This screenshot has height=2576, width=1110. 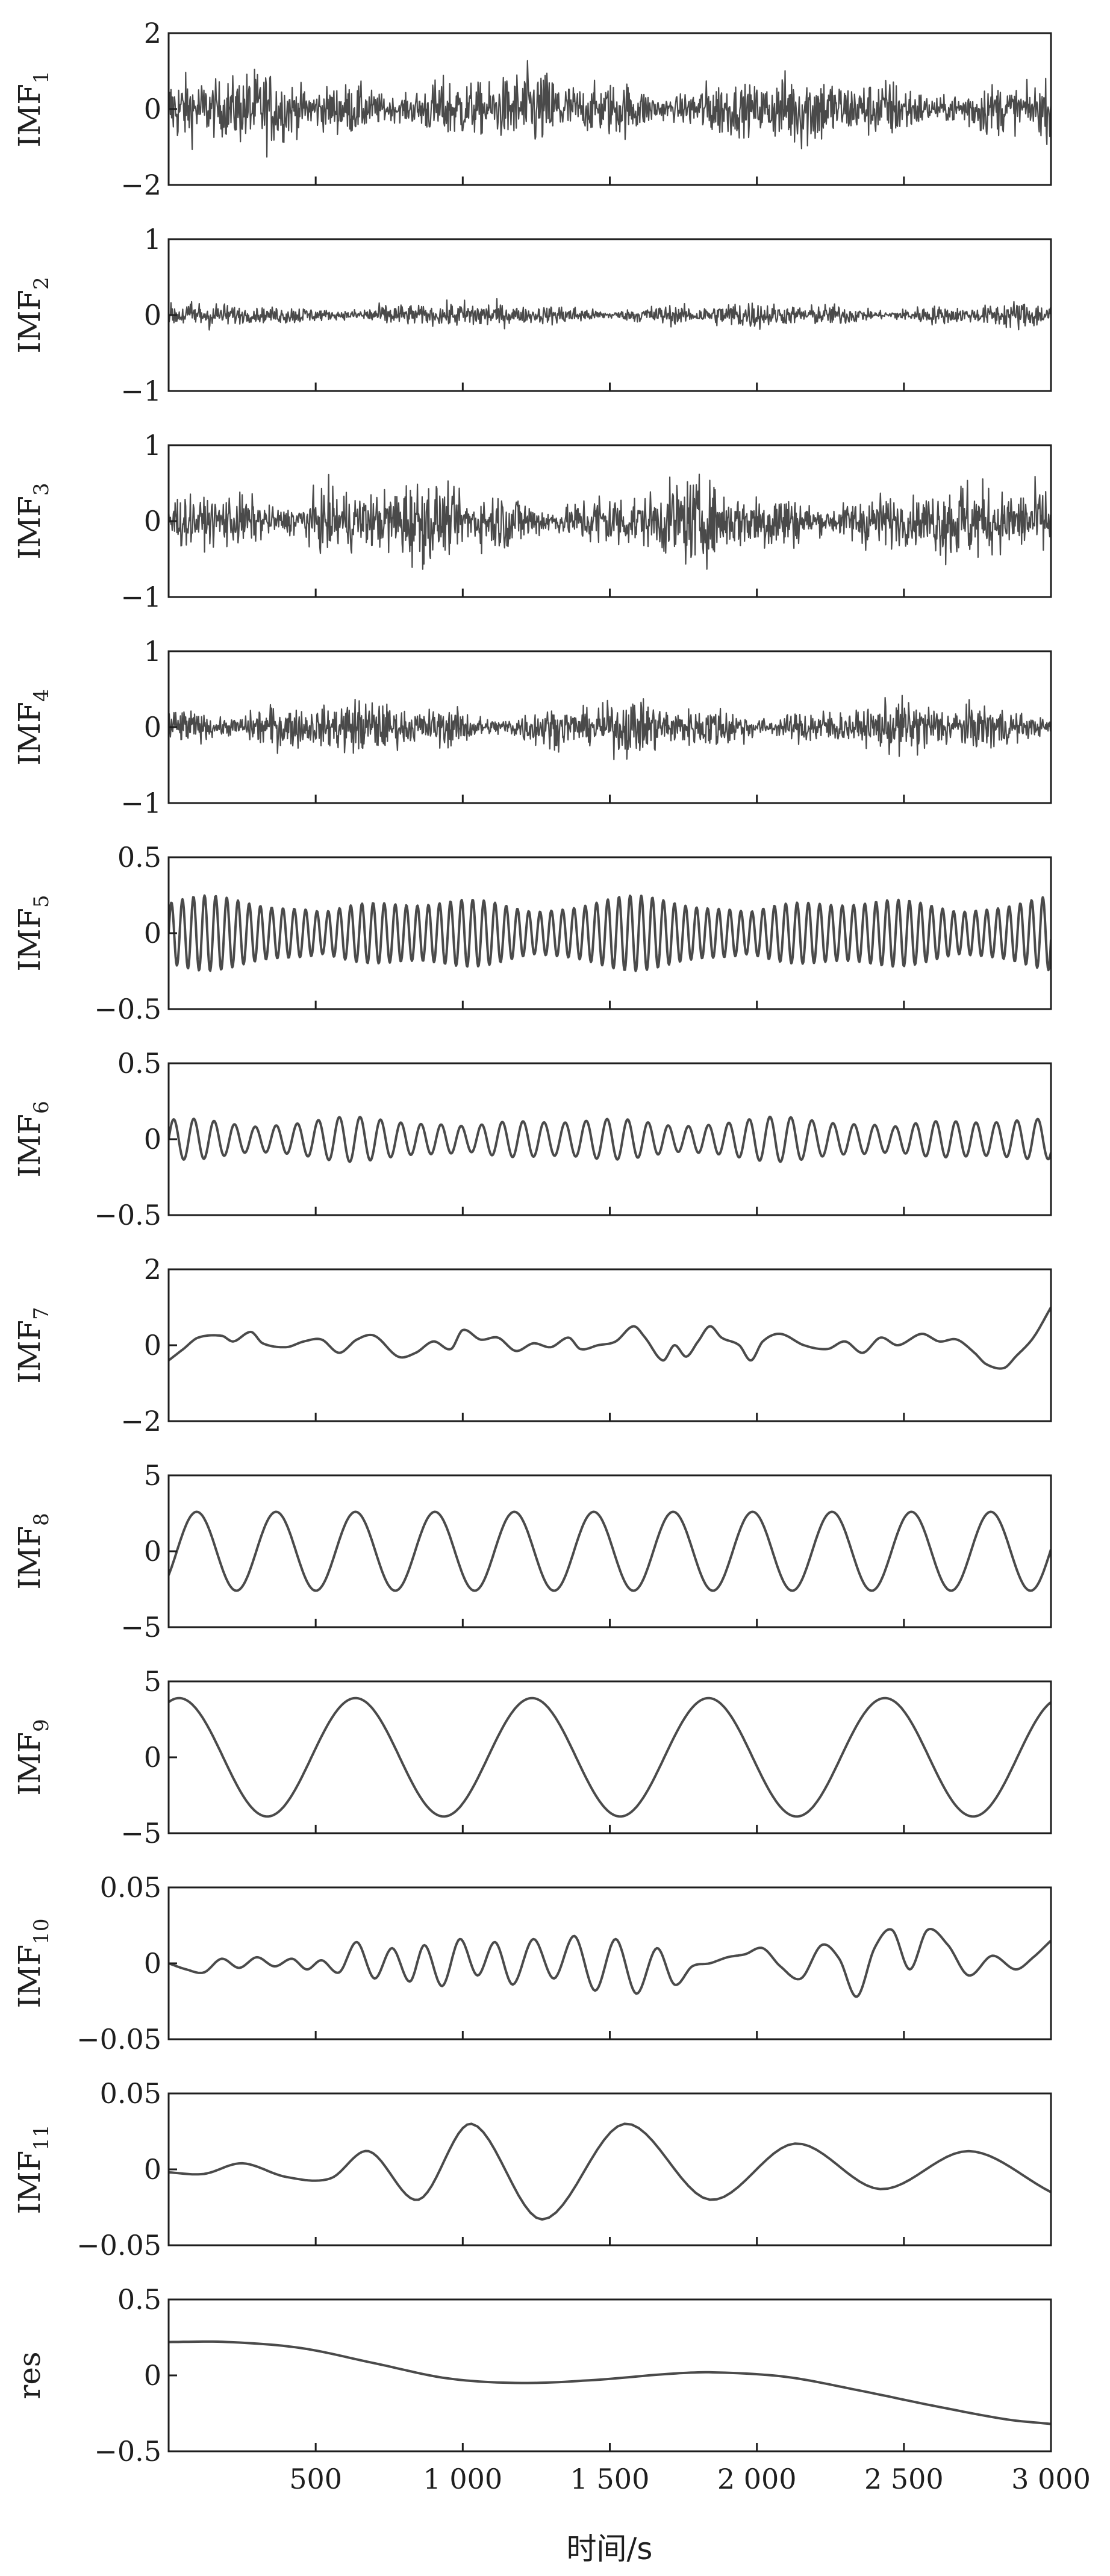 I want to click on subplot-11: 0.05 0 −0.05 IMF11, so click(x=532, y=2170).